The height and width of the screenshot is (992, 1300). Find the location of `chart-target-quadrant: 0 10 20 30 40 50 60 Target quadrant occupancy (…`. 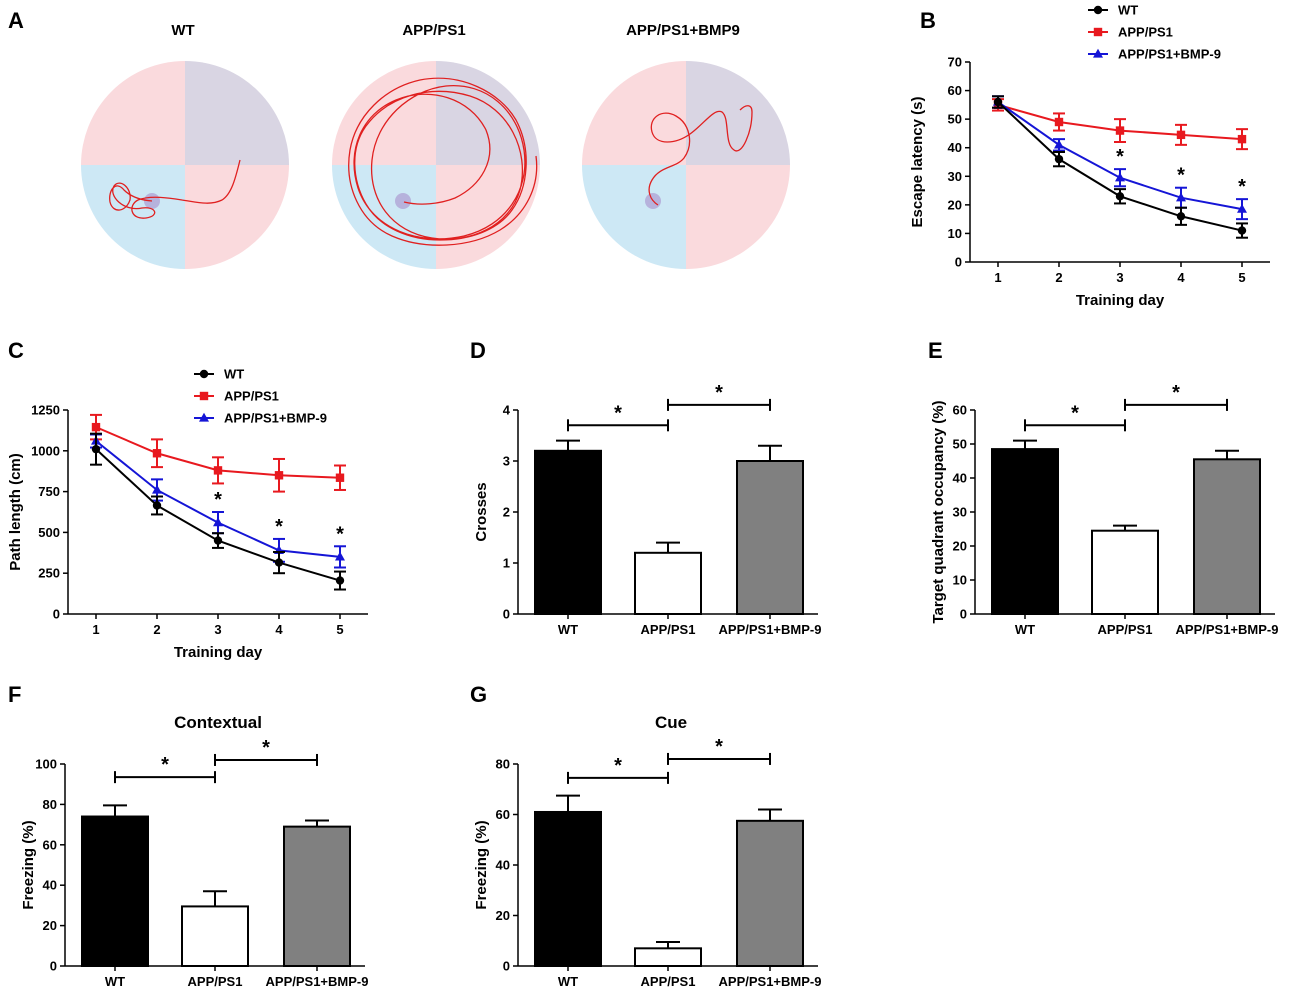

chart-target-quadrant: 0 10 20 30 40 50 60 Target quadrant occupancy (… is located at coordinates (1104, 509).